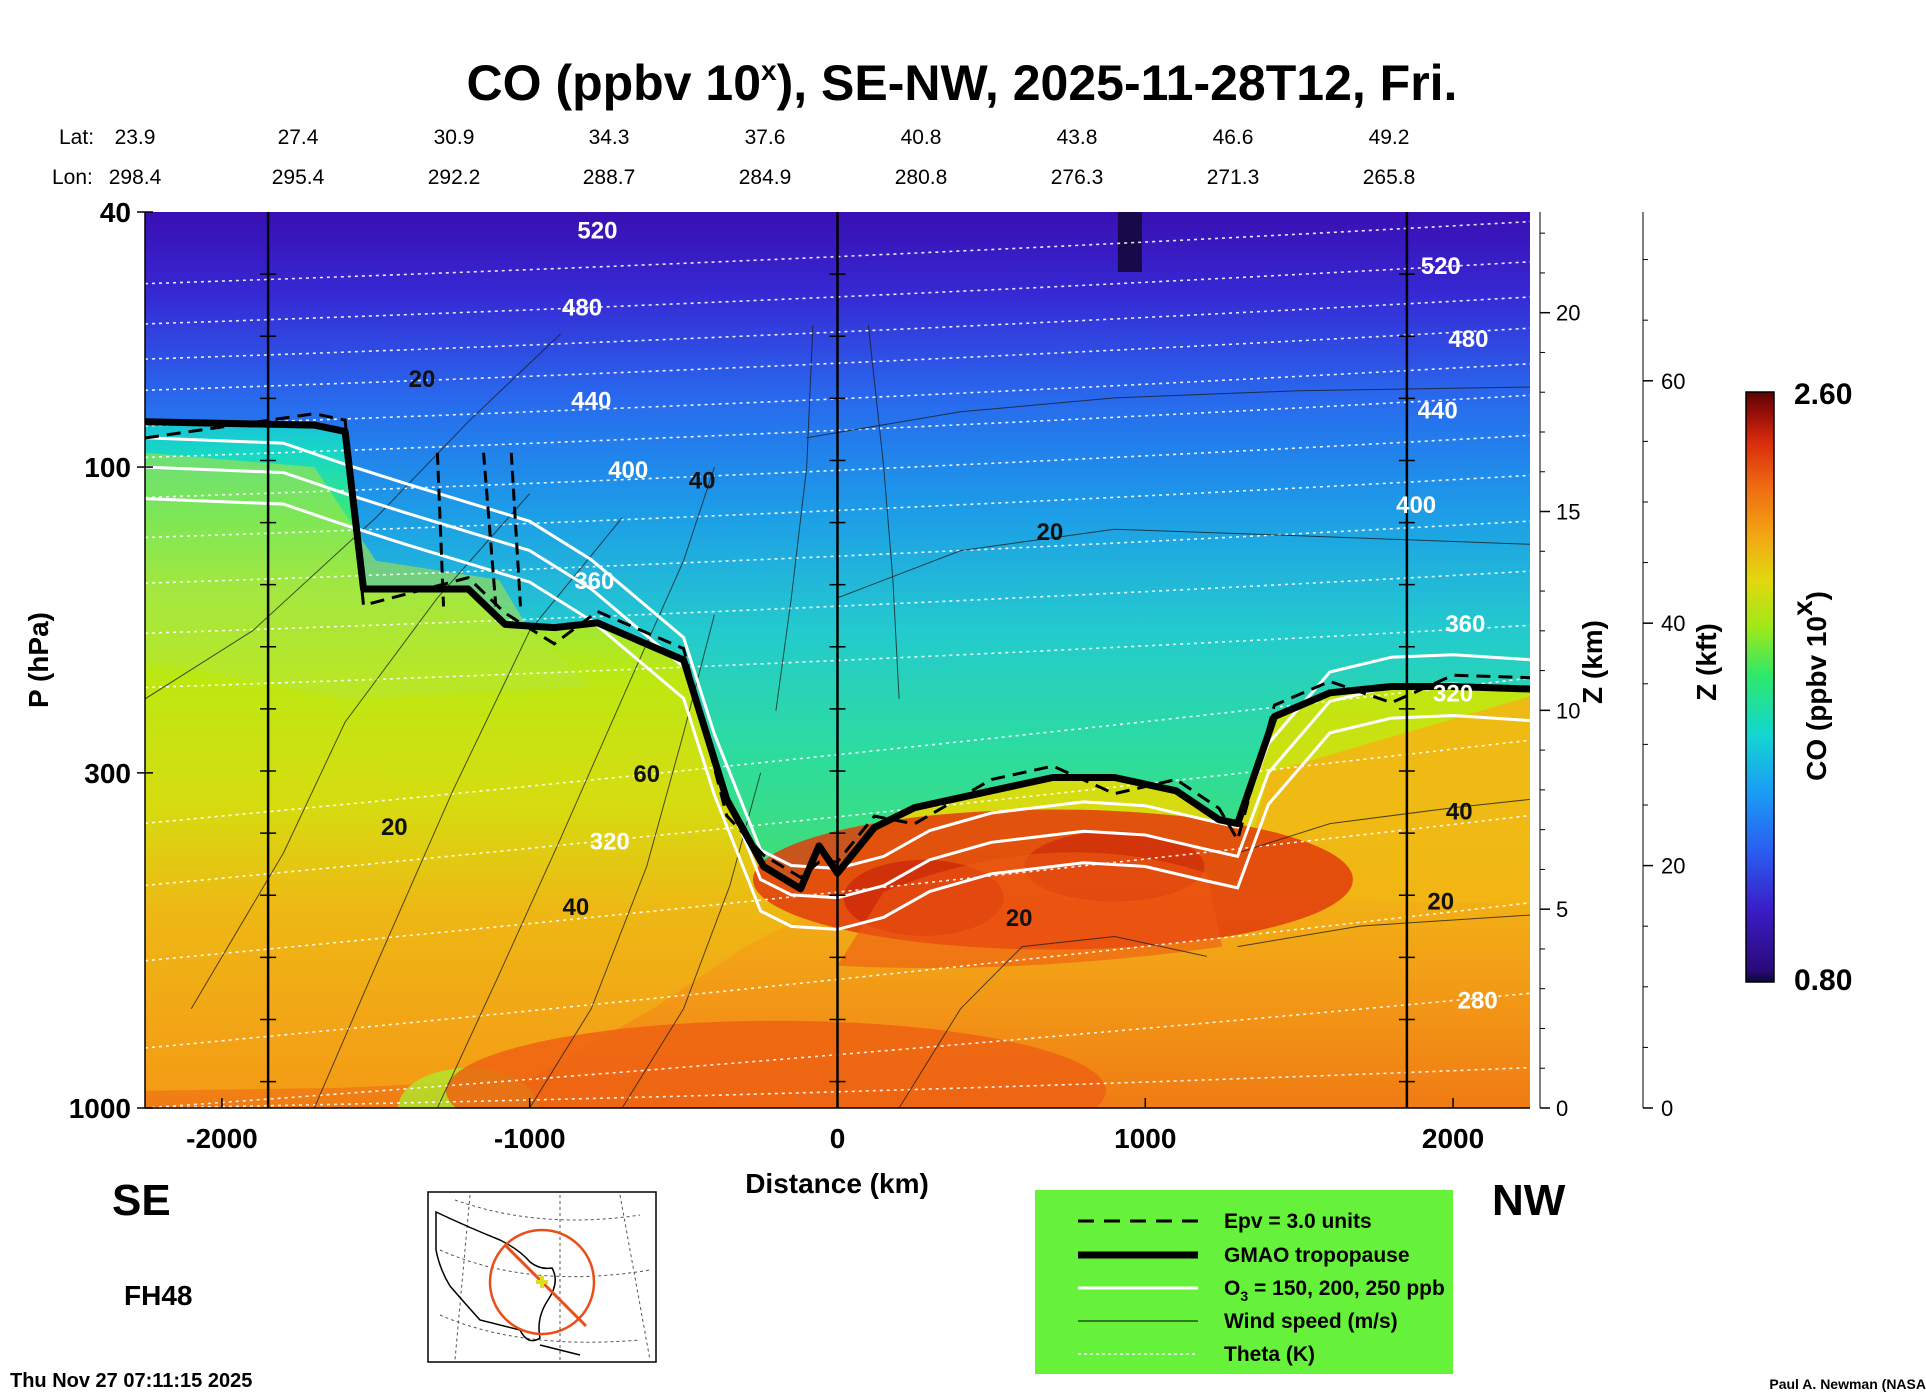 The image size is (1926, 1394). What do you see at coordinates (298, 177) in the screenshot?
I see `lon-value: 295.4` at bounding box center [298, 177].